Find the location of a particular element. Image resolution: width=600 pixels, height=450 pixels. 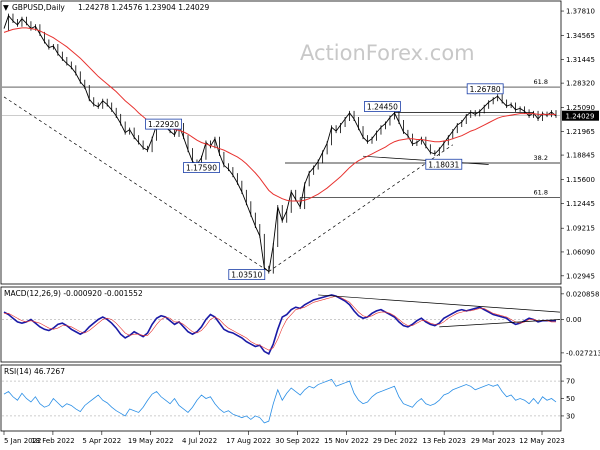

rsi-y-tick-label: 30 is located at coordinates (570, 416).